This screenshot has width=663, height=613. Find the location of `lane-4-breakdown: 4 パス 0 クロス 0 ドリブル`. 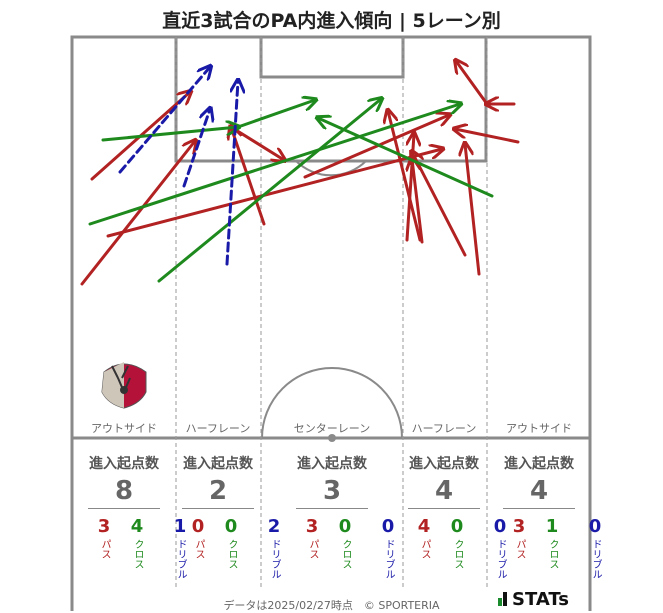

lane-4-breakdown: 4 パス 0 クロス 0 ドリブル is located at coordinates (467, 548).